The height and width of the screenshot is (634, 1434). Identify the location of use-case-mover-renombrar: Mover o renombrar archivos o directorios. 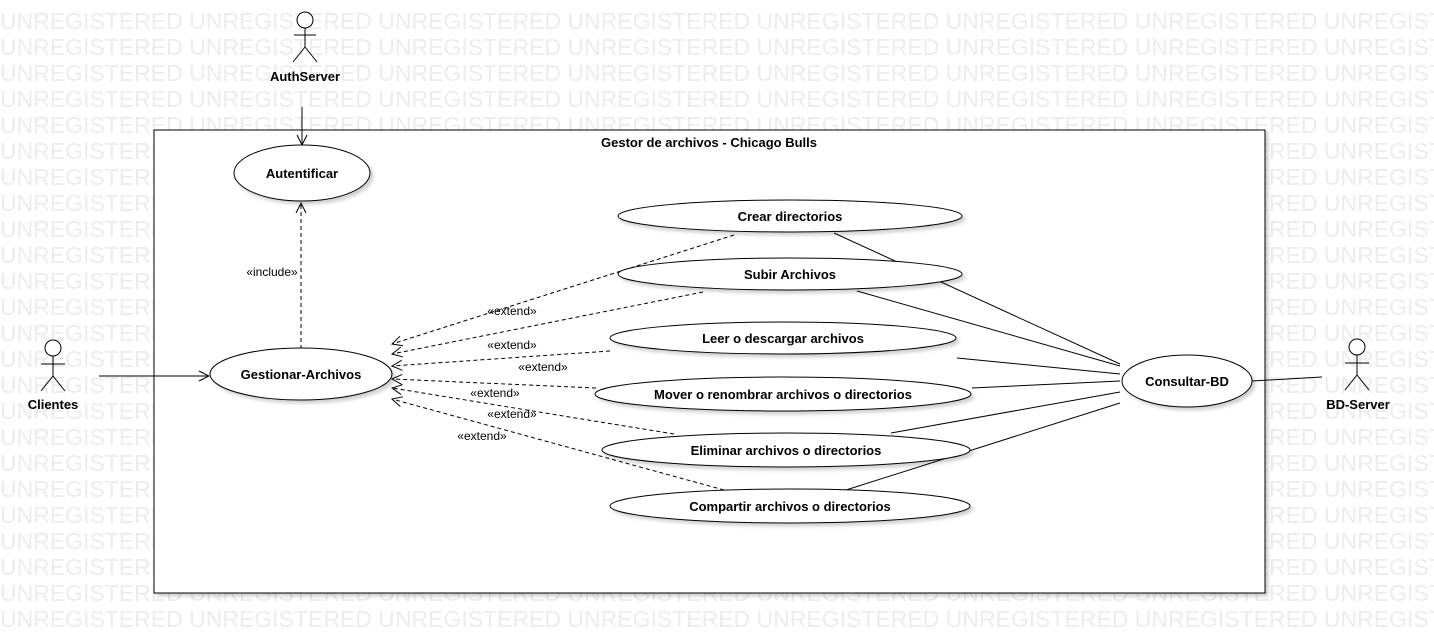
(783, 394).